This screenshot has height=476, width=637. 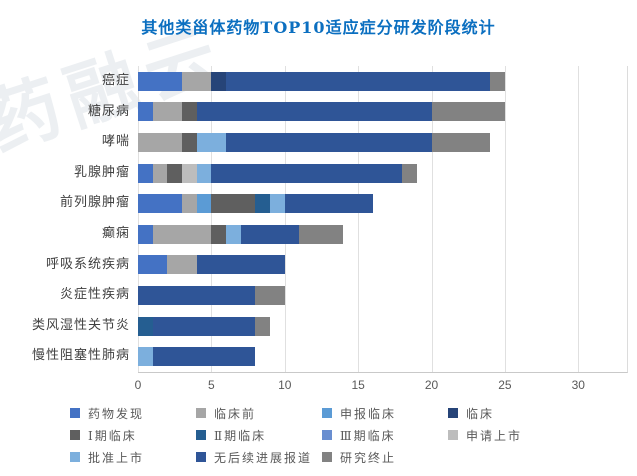 What do you see at coordinates (115, 142) in the screenshot?
I see `category-label: 哮喘` at bounding box center [115, 142].